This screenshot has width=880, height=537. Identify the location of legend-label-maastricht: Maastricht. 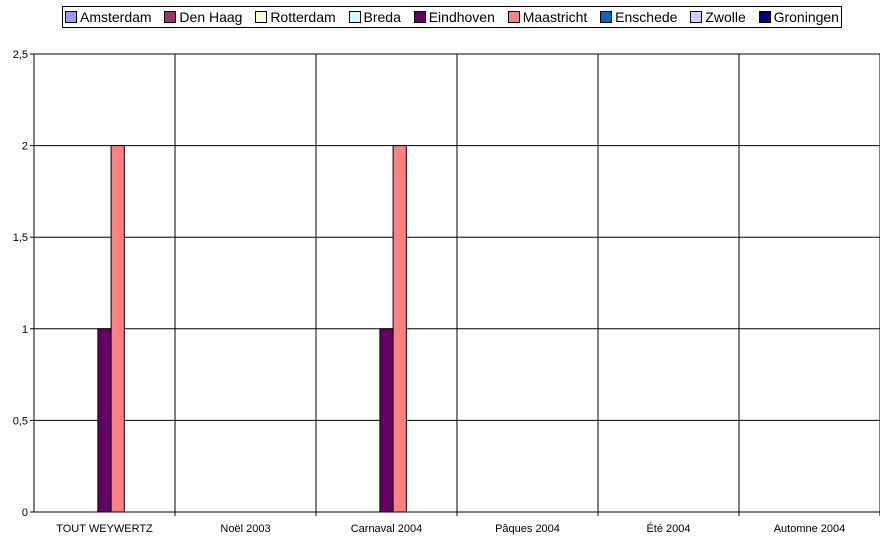
(555, 17).